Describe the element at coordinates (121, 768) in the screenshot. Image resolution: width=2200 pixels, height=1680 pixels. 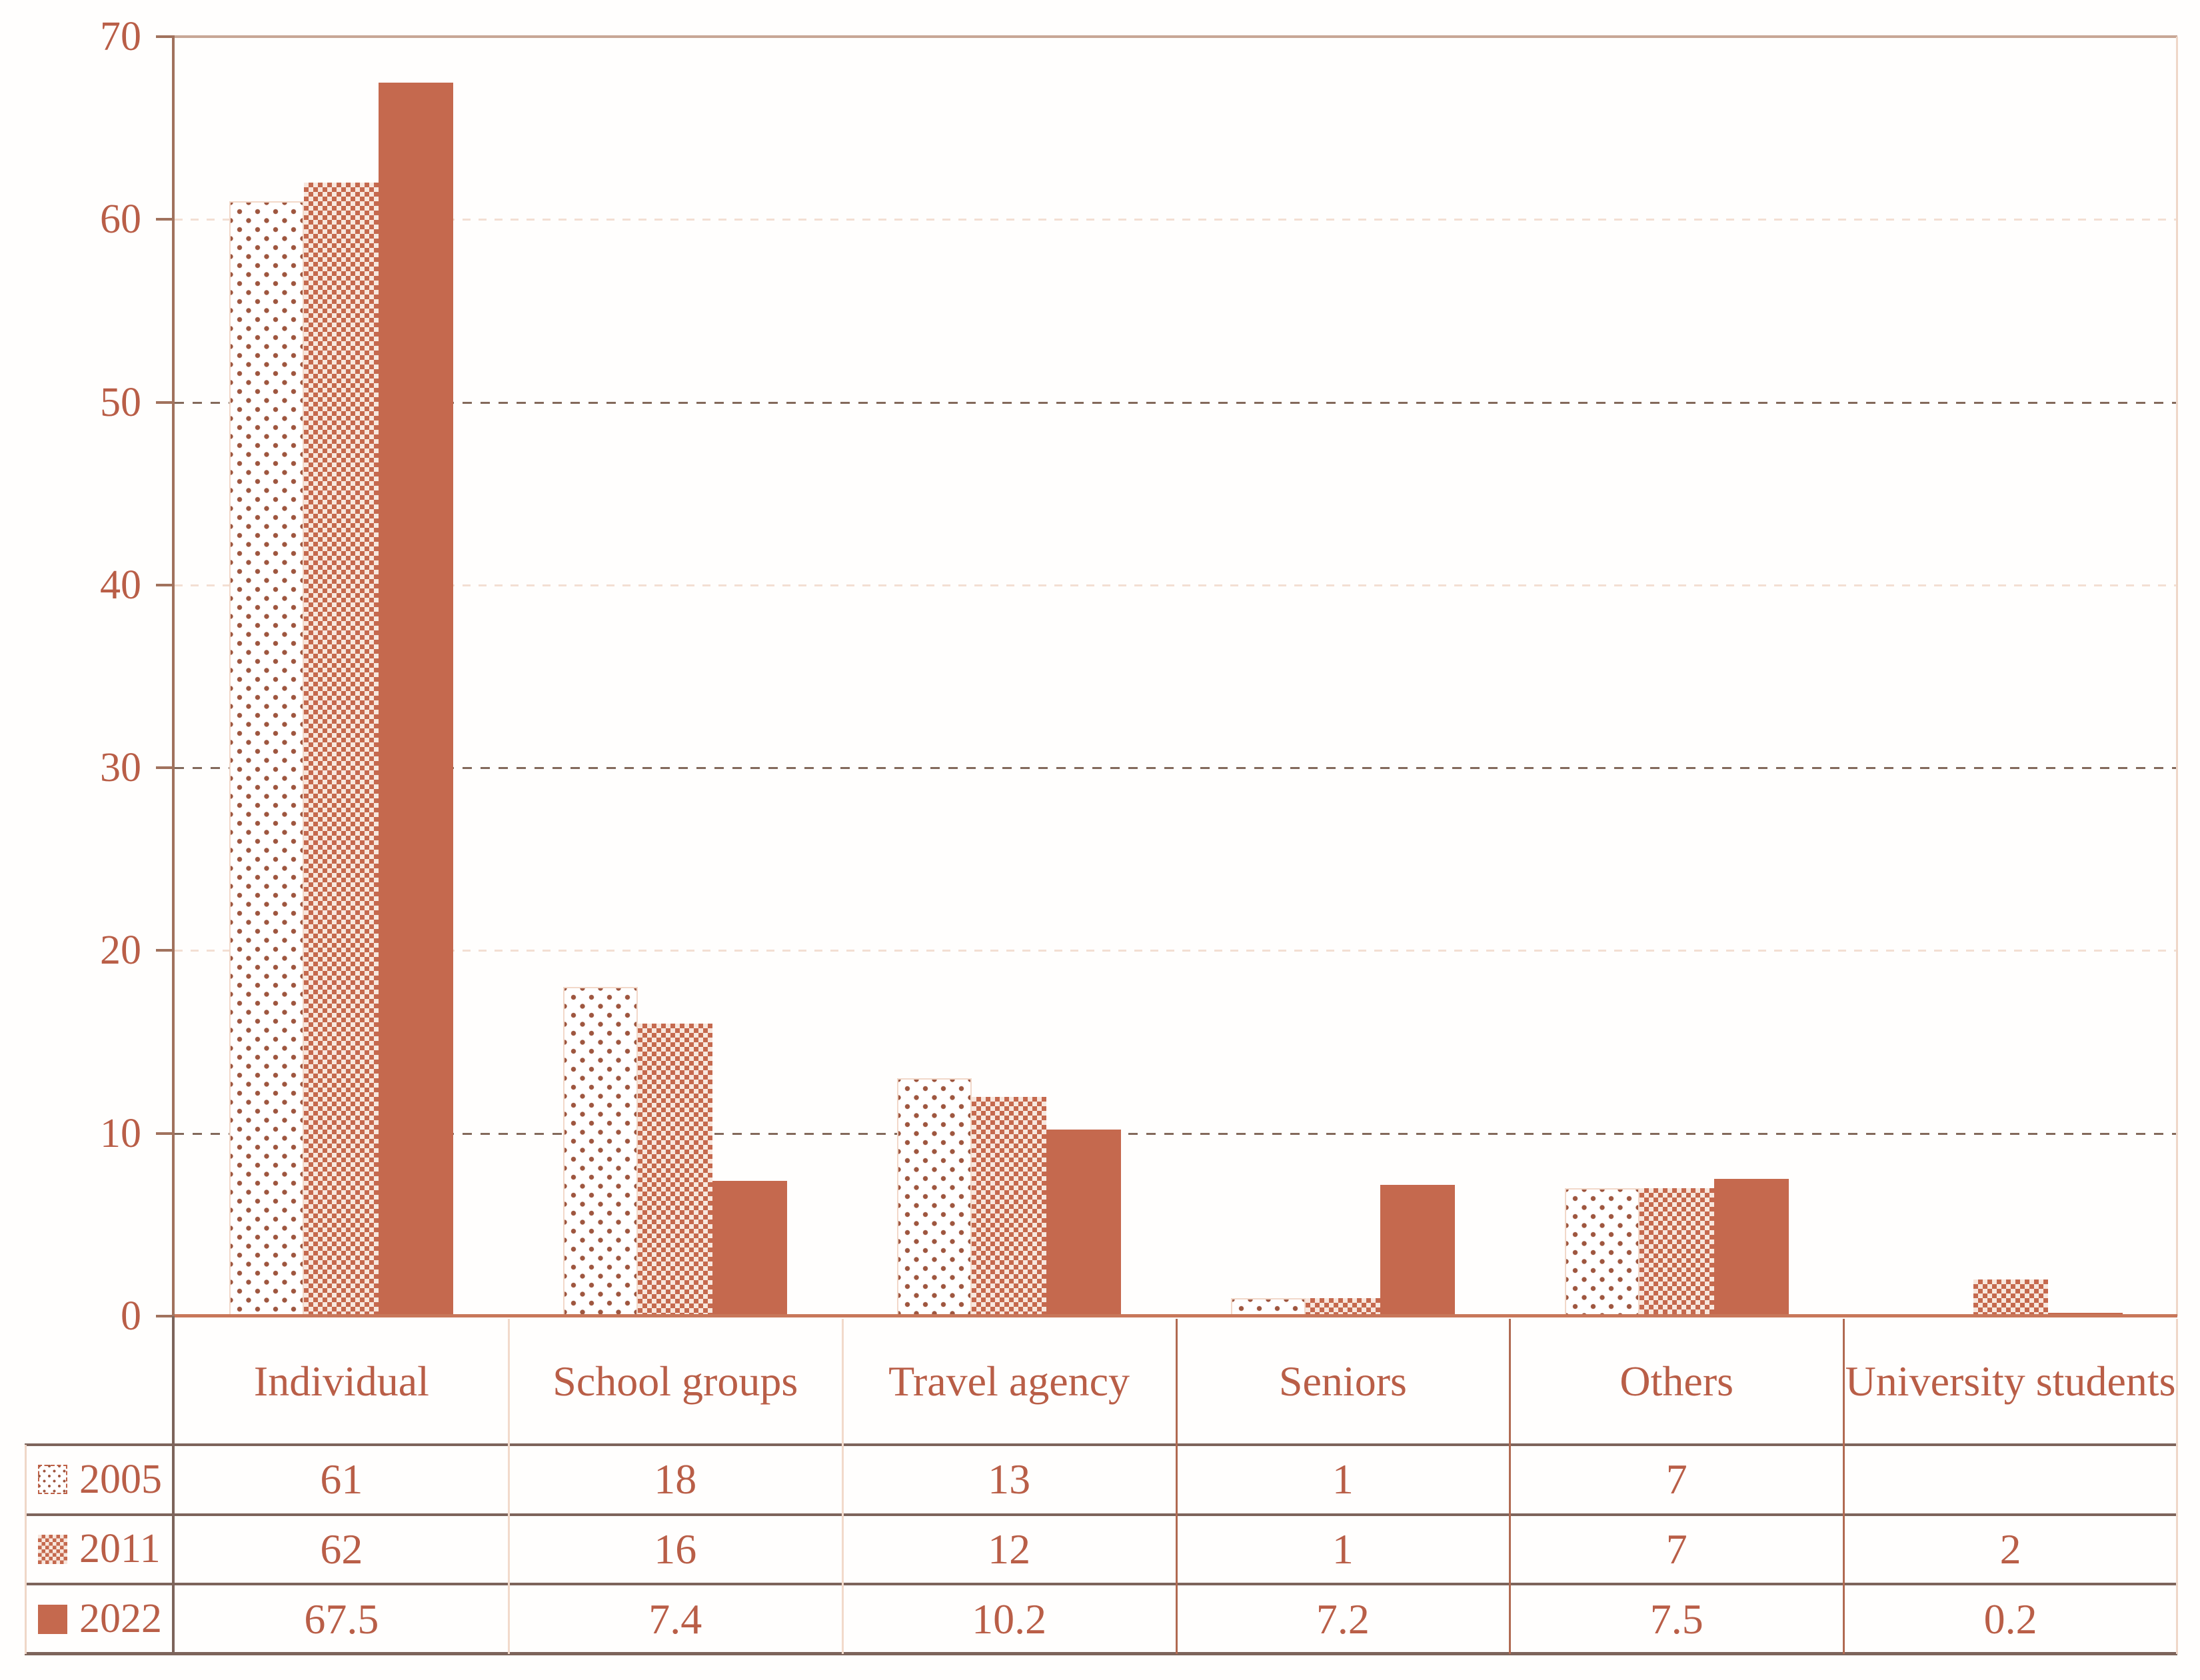
I see `y-axis-label-30: 30` at that location.